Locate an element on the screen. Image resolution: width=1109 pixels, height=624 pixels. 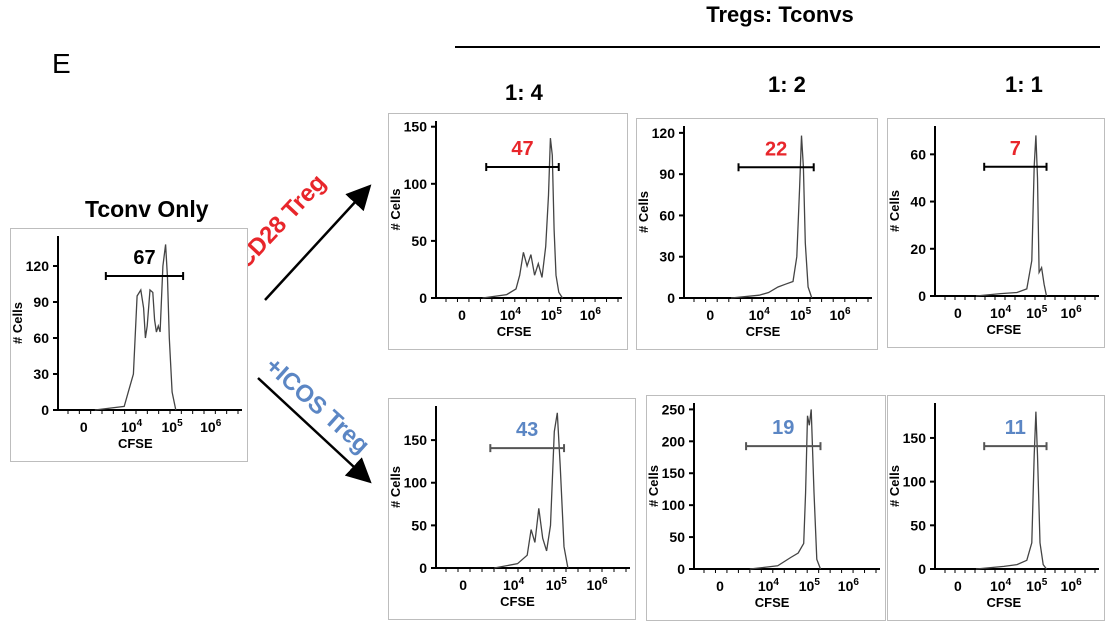
histogram-cd28-1-1: 0 20 40 60 0 10⁴ 10⁵ 10⁶ CFSE # Cells 7 is located at coordinates (996, 233).